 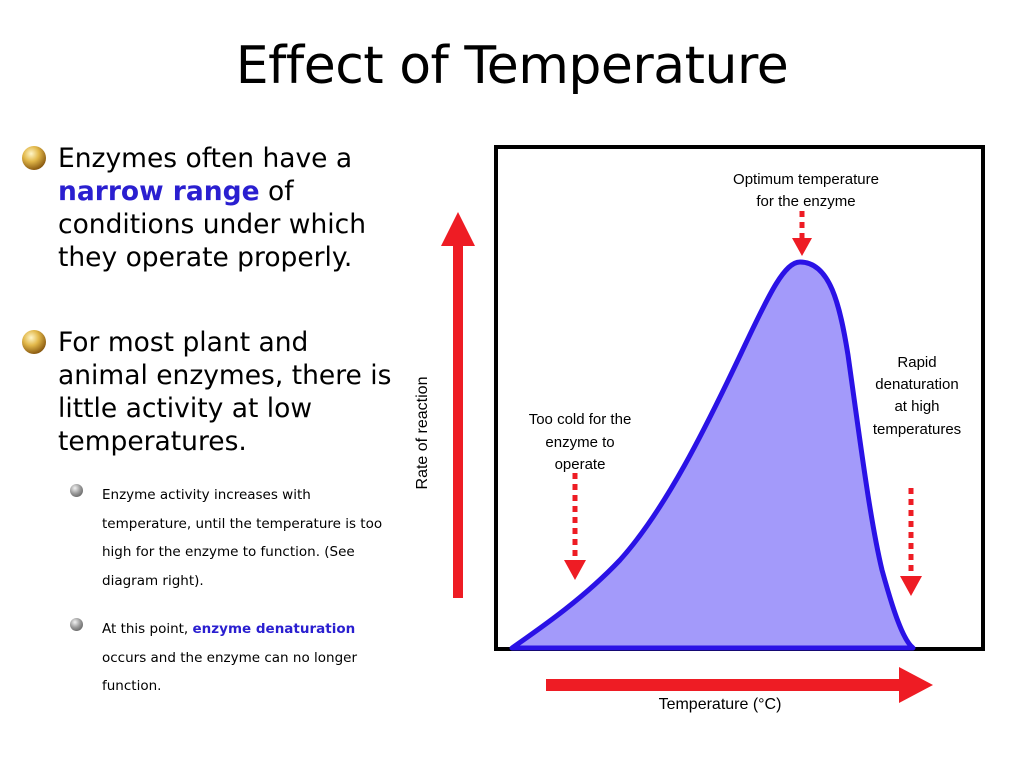 What do you see at coordinates (911, 586) in the screenshot?
I see `hot-arrow-head` at bounding box center [911, 586].